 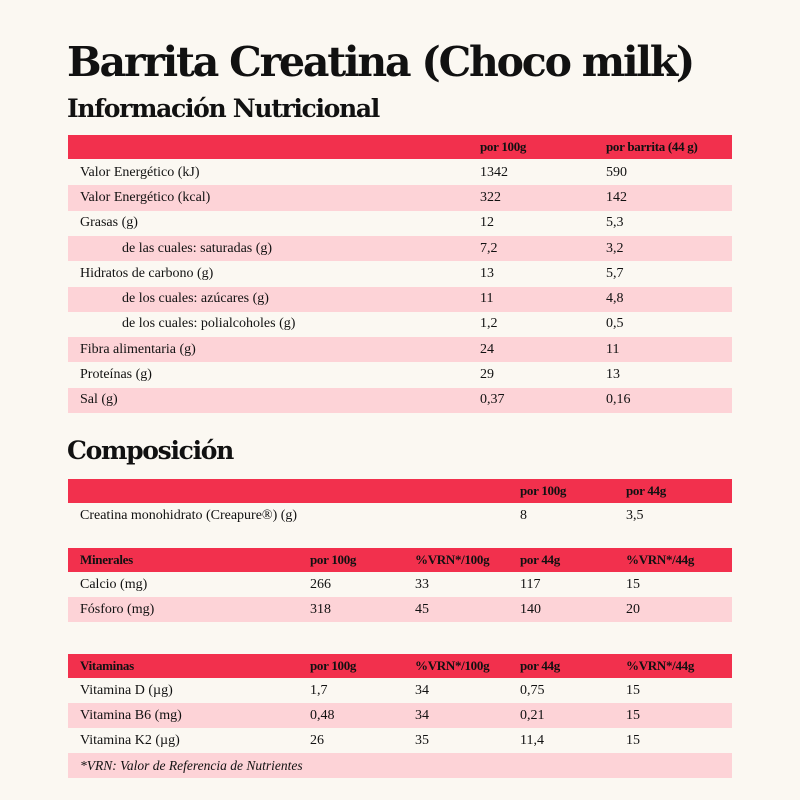 What do you see at coordinates (223, 108) in the screenshot?
I see `subtitle: Información Nutricional` at bounding box center [223, 108].